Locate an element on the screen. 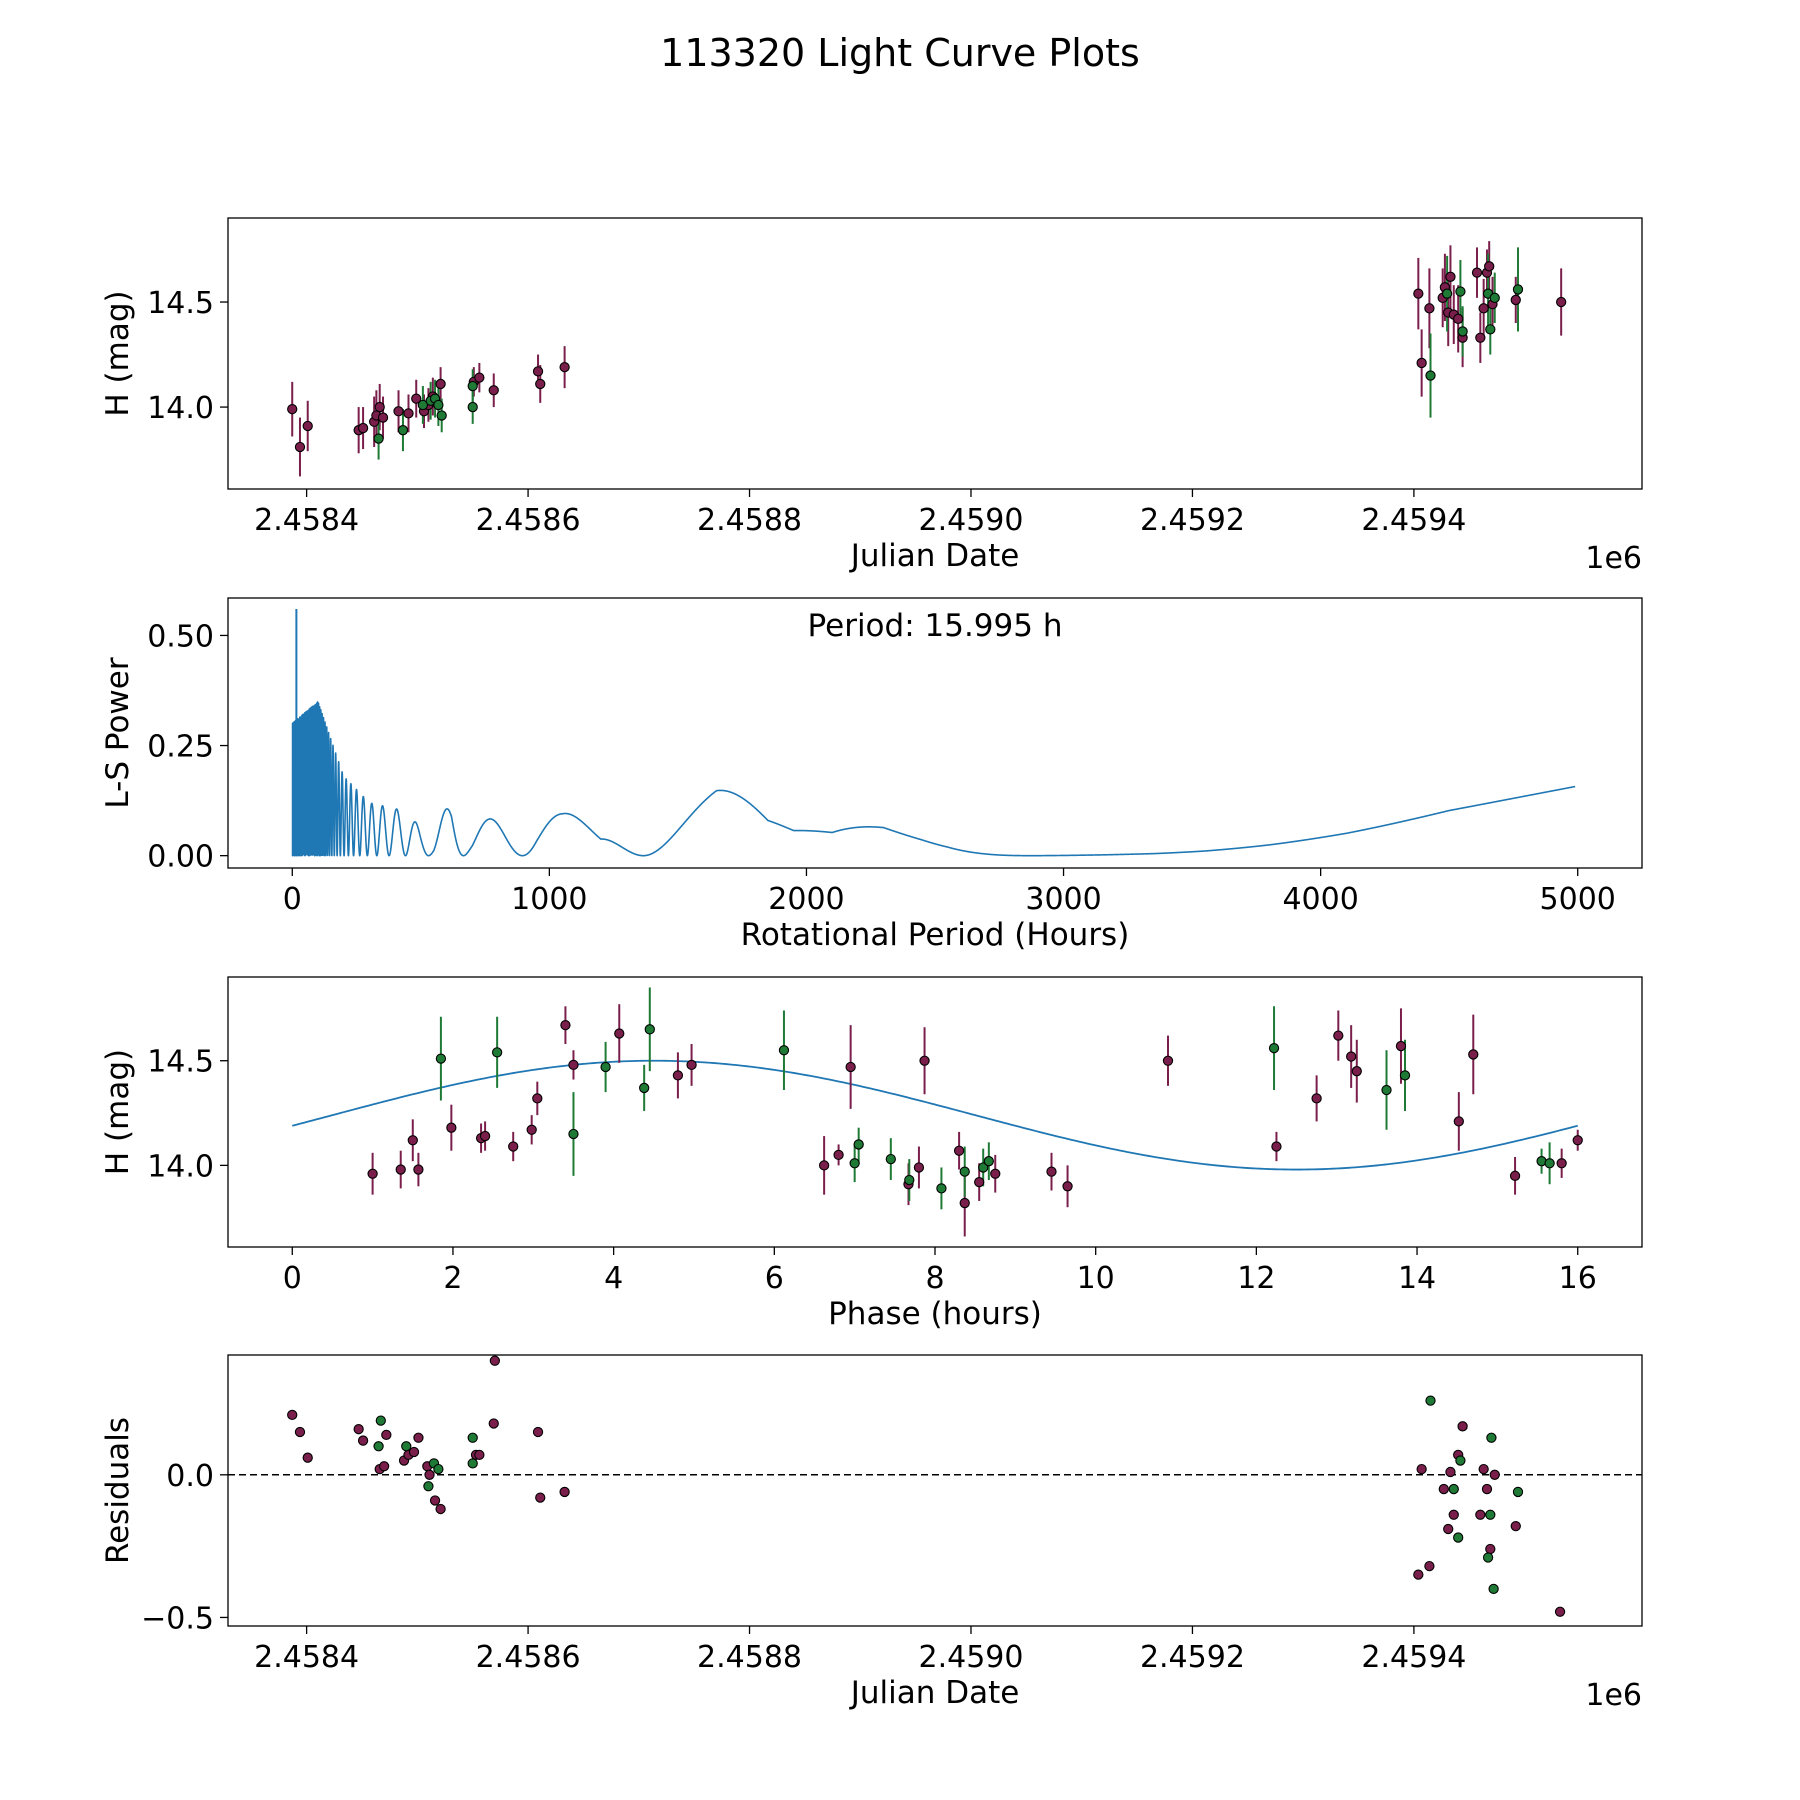  plot-border is located at coordinates (935, 1112).